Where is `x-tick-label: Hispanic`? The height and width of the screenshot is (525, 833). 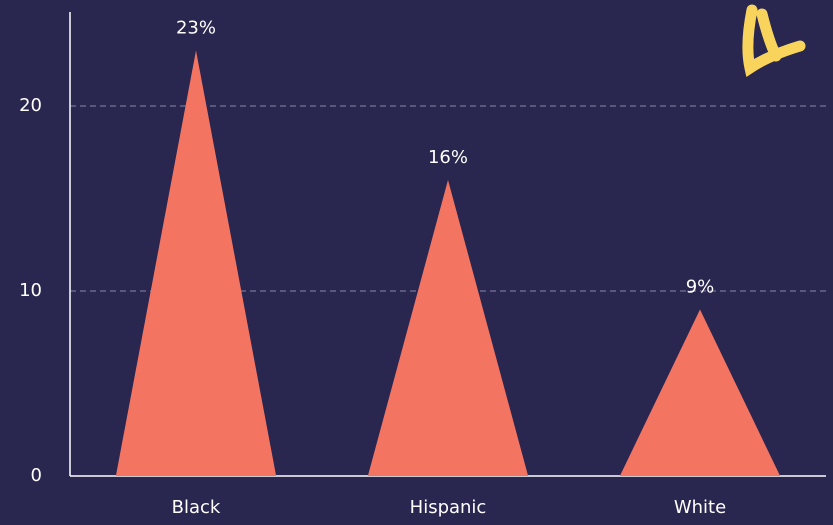 x-tick-label: Hispanic is located at coordinates (448, 507).